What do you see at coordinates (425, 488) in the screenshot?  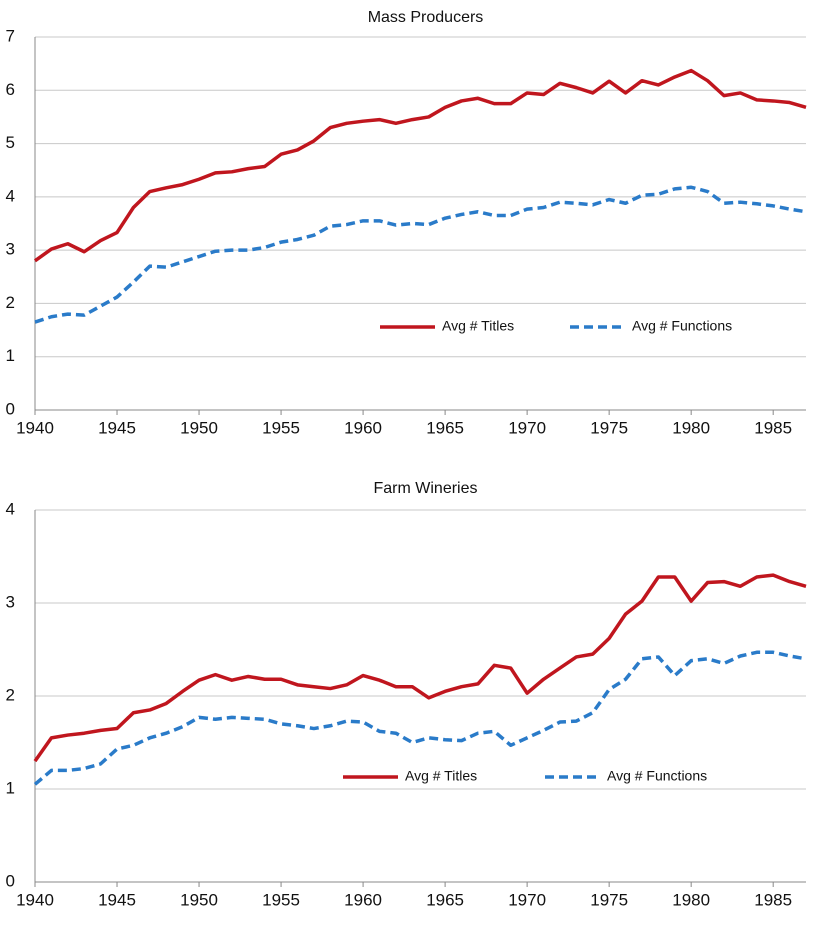 I see `chart-title: Farm Wineries` at bounding box center [425, 488].